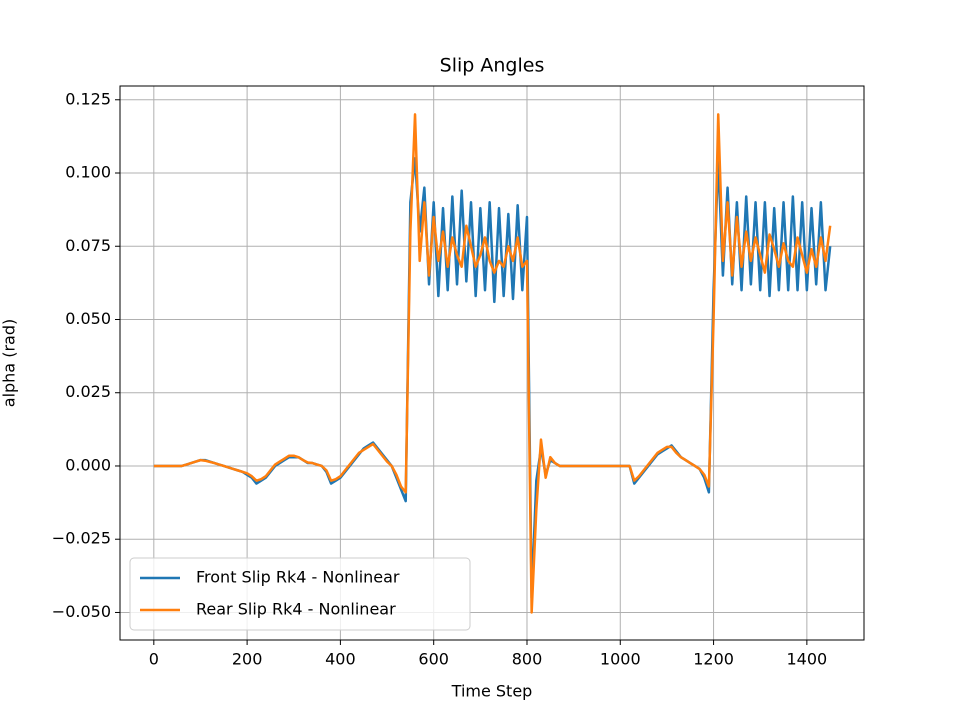 This screenshot has width=960, height=720. What do you see at coordinates (88, 245) in the screenshot?
I see `y-tick-label: 0.075` at bounding box center [88, 245].